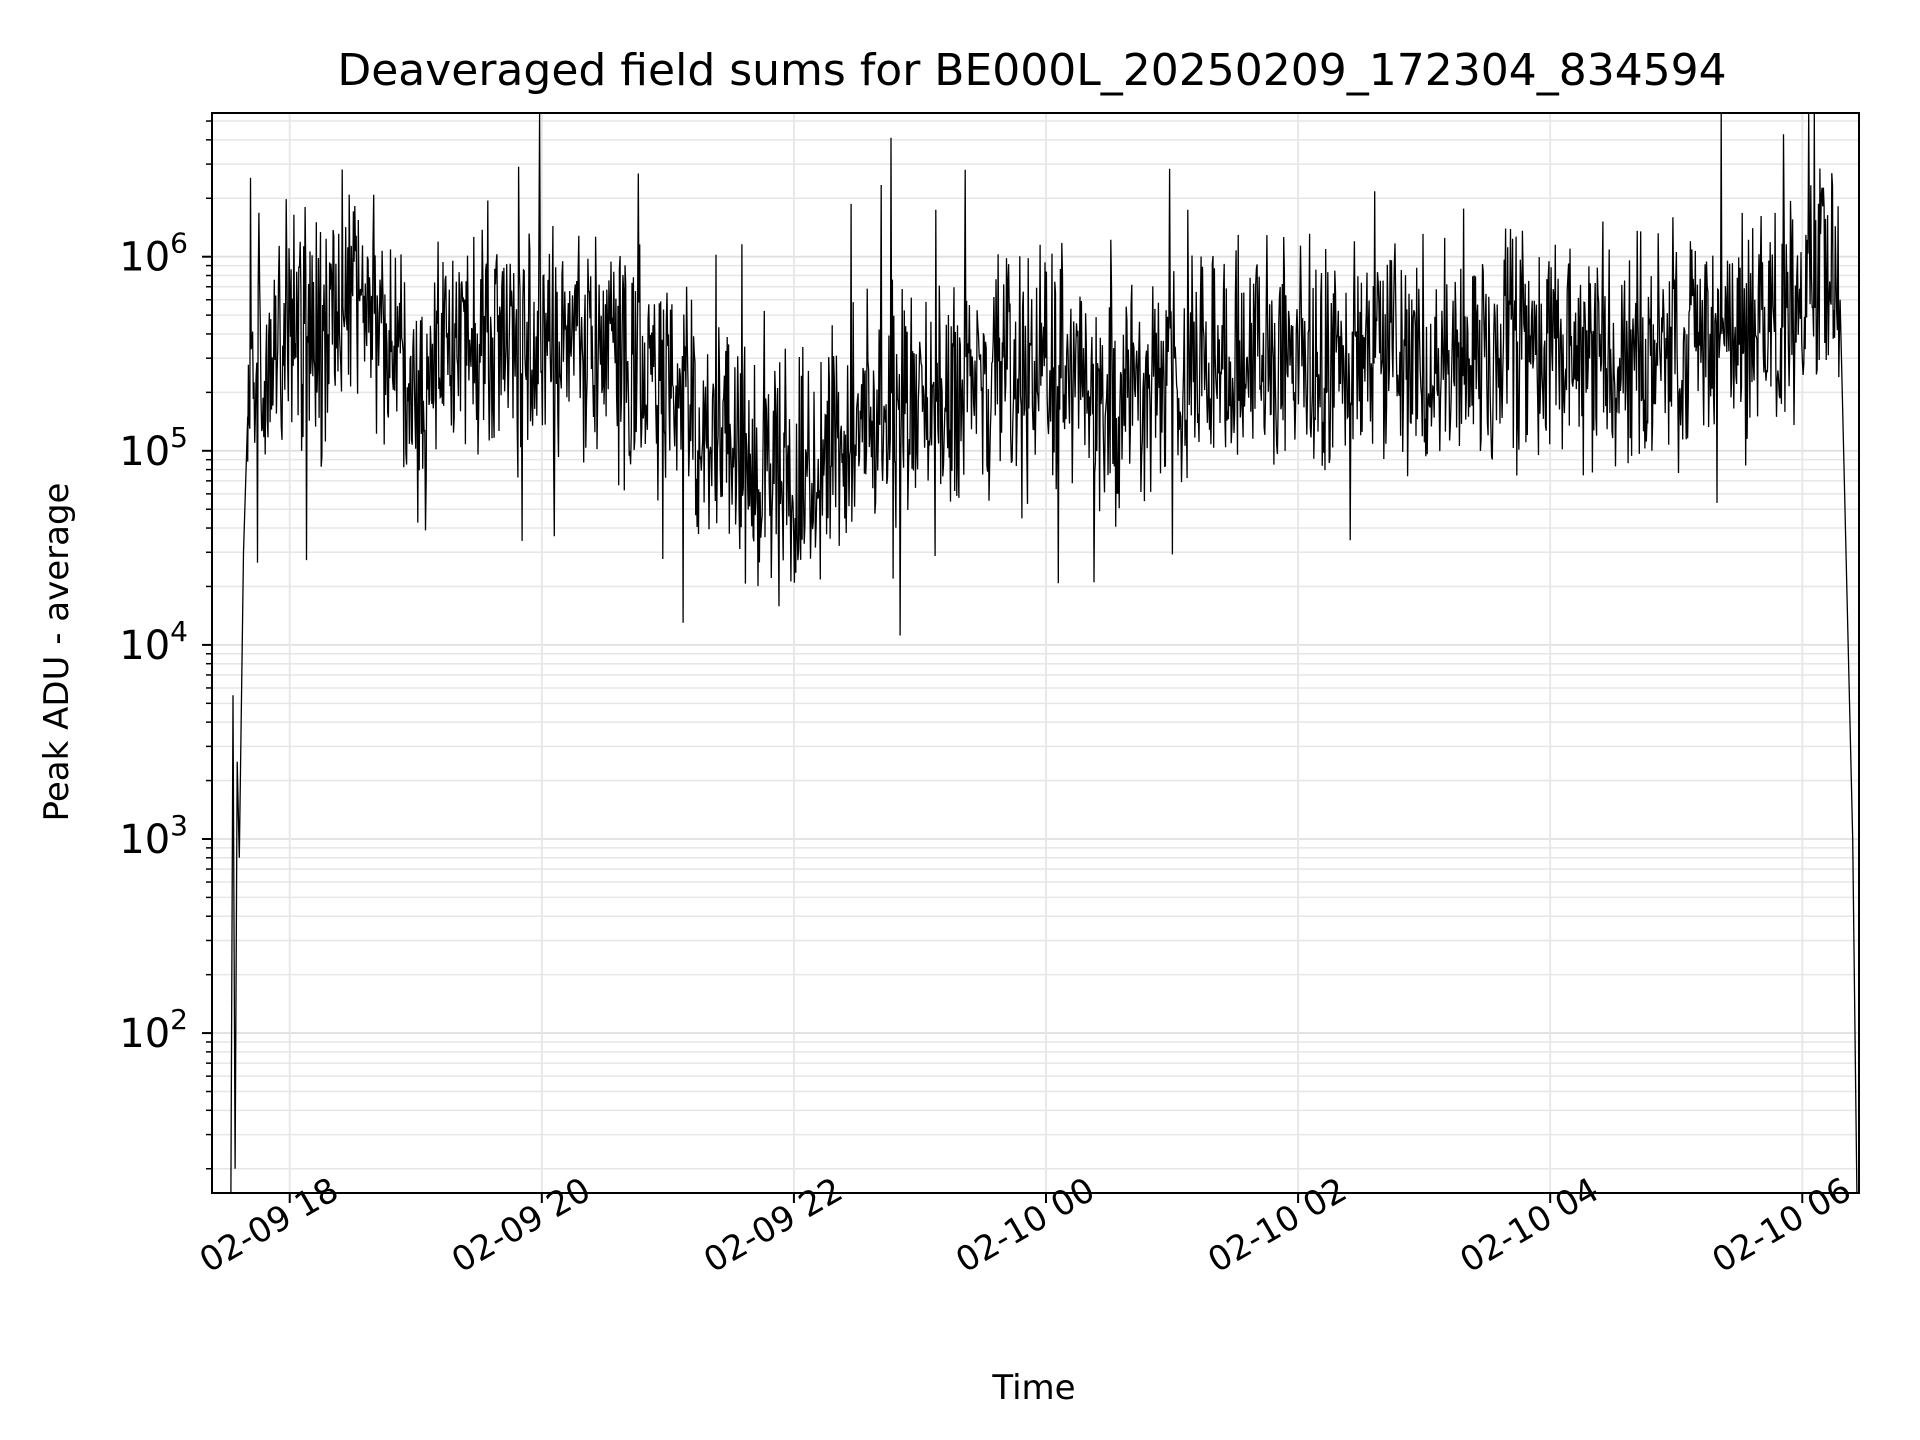  I want to click on y-tick-label: 10⁴, so click(153, 642).